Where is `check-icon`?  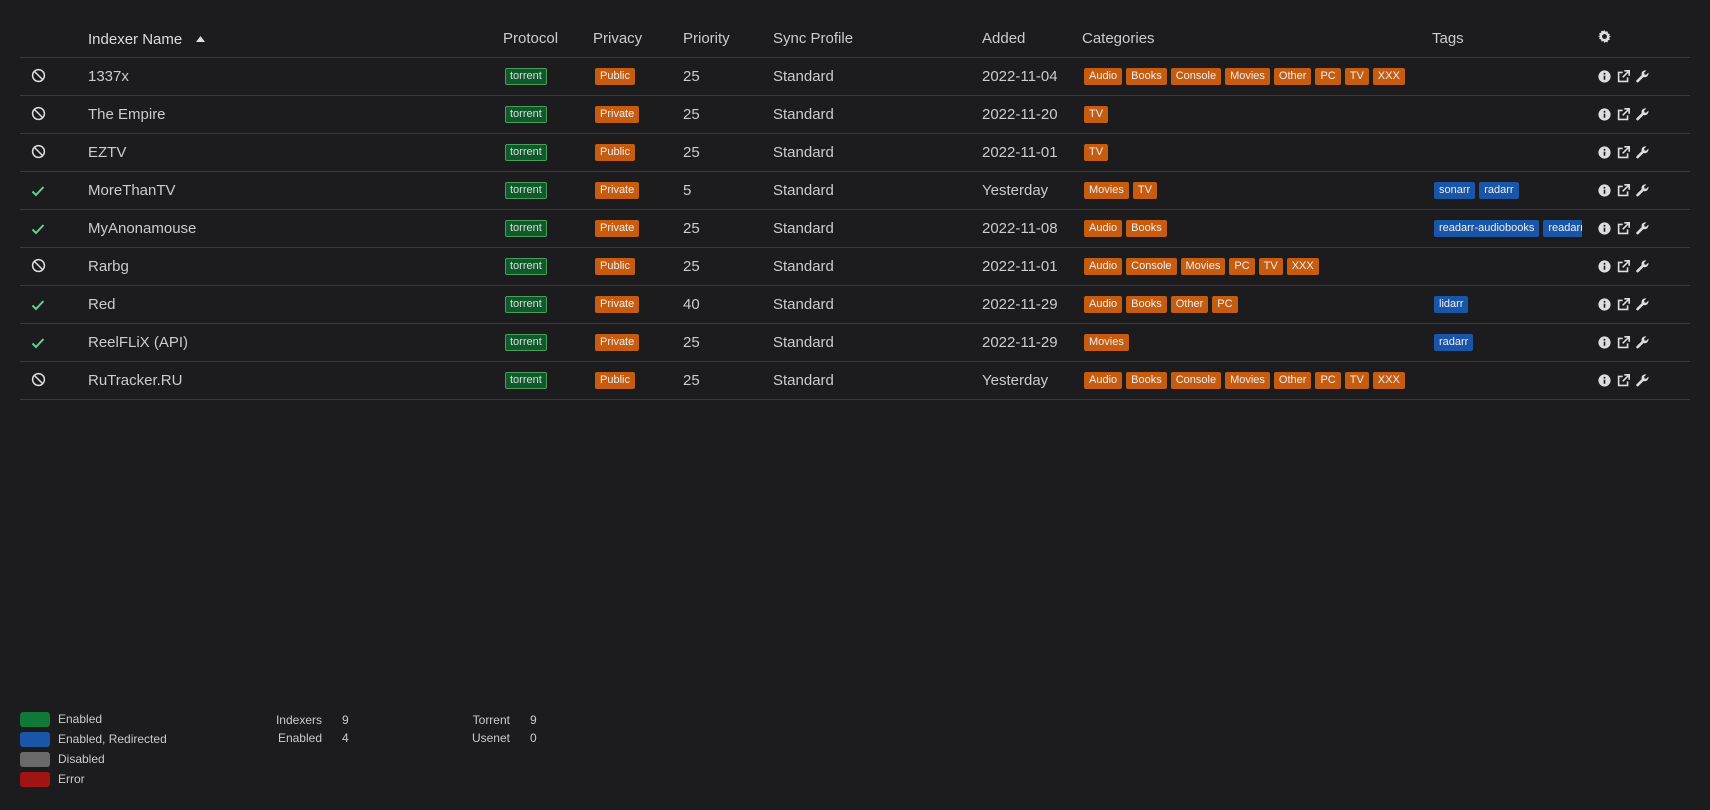
check-icon is located at coordinates (38, 229).